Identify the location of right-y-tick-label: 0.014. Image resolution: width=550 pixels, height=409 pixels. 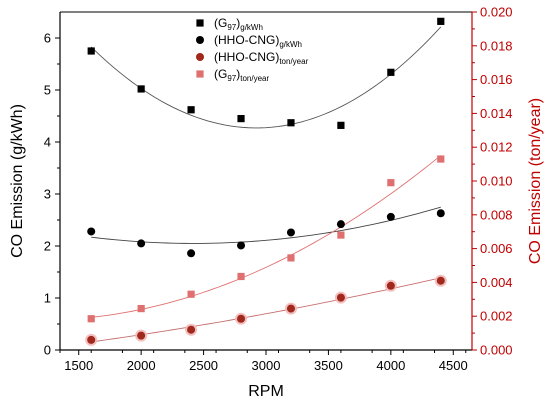
(496, 113).